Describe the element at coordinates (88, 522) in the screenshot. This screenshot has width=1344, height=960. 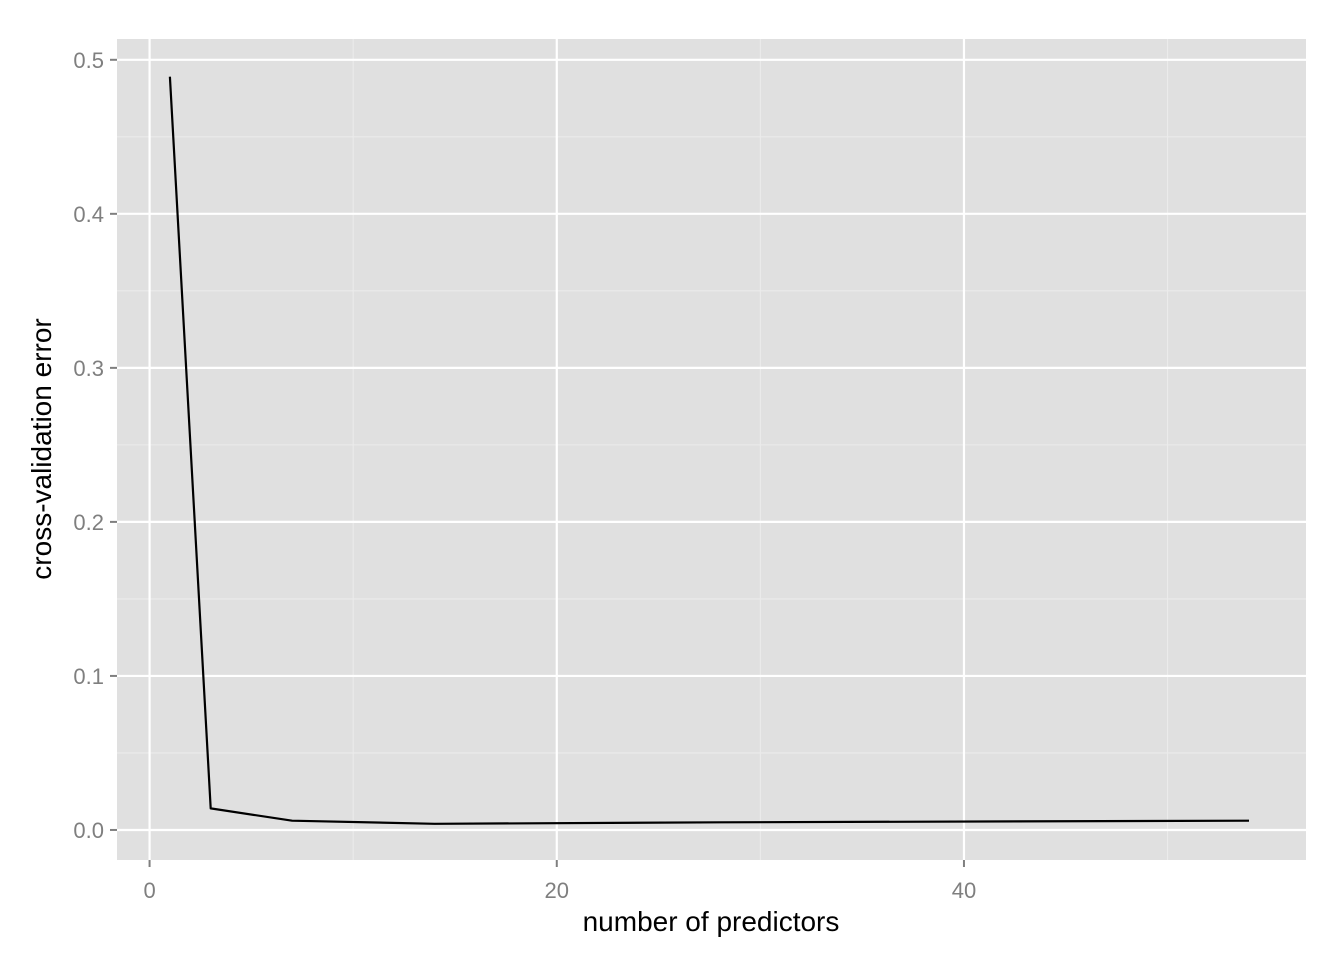
I see `y-tick-label: 0.2` at that location.